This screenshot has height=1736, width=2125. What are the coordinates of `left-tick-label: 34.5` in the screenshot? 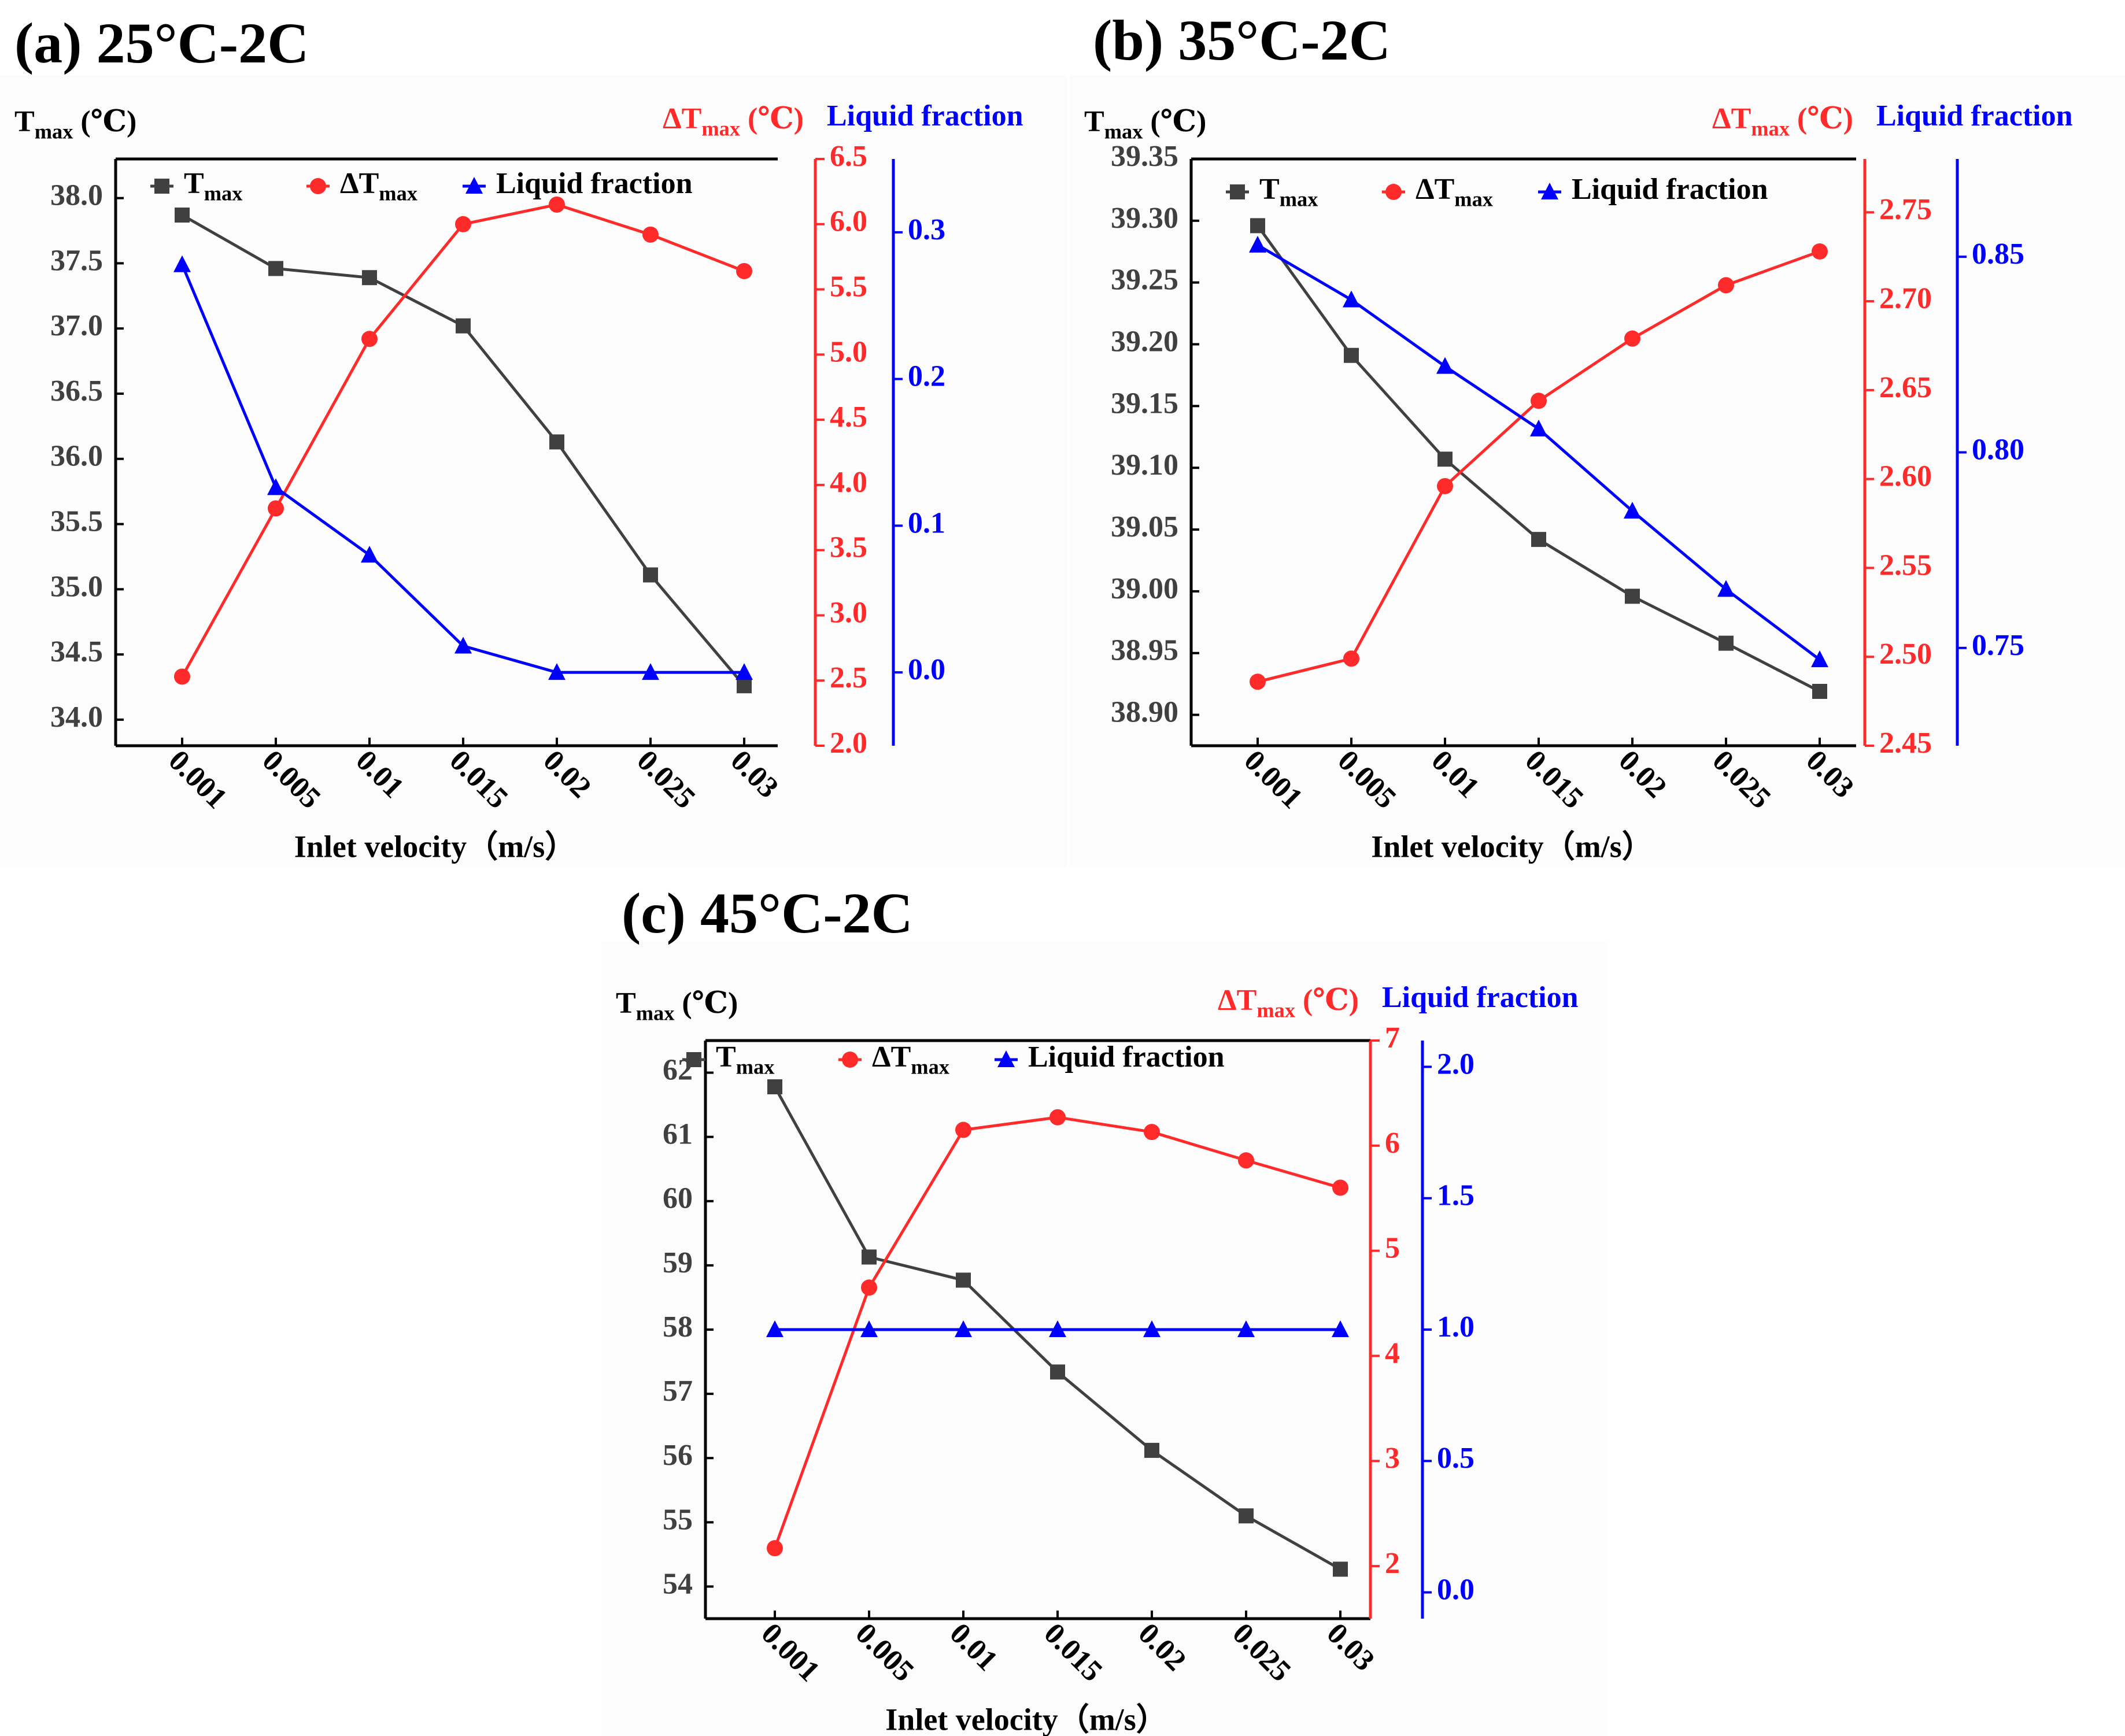 It's located at (76, 651).